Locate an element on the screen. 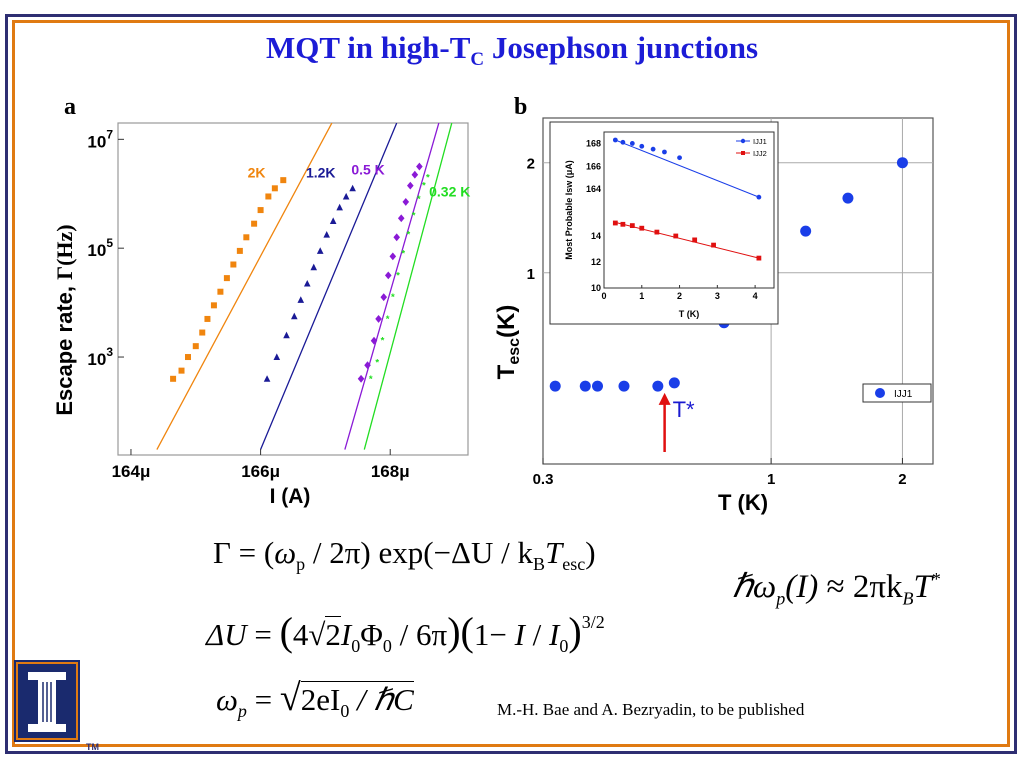 The height and width of the screenshot is (768, 1024). inset-y-tick-label-bottom: 14 is located at coordinates (596, 236).